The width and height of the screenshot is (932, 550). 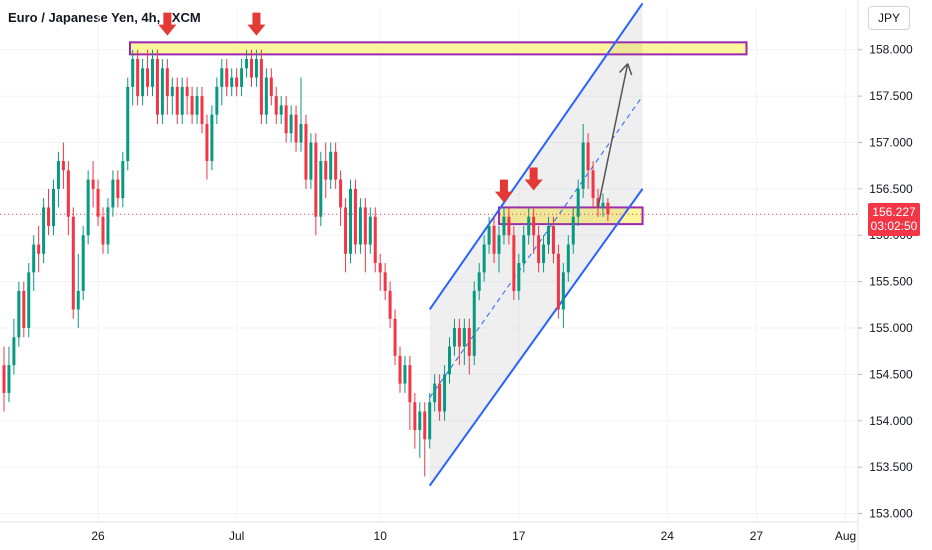 What do you see at coordinates (519, 536) in the screenshot?
I see `x-tick-label: 17` at bounding box center [519, 536].